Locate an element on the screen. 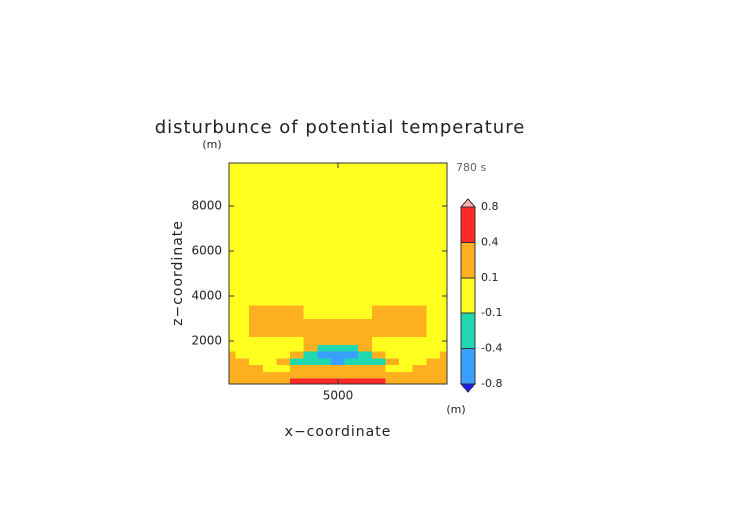 This screenshot has height=532, width=752. colorbar-extend-low is located at coordinates (468, 388).